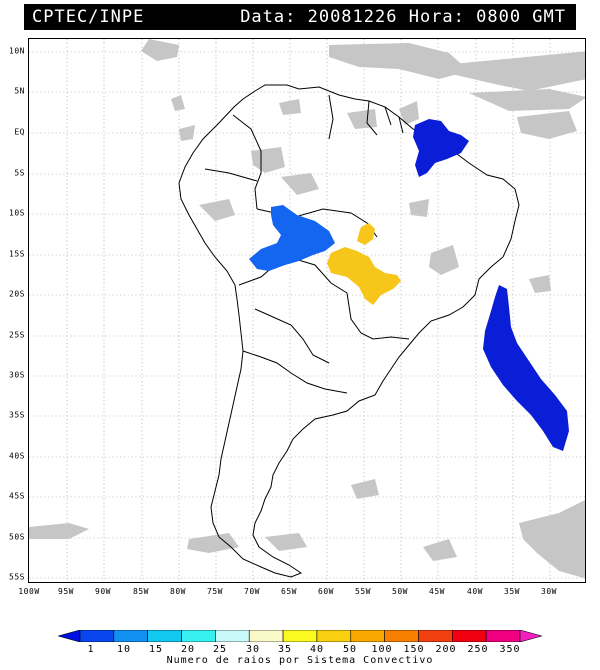 This screenshot has height=670, width=600. What do you see at coordinates (124, 649) in the screenshot?
I see `colorbar-tick: 10` at bounding box center [124, 649].